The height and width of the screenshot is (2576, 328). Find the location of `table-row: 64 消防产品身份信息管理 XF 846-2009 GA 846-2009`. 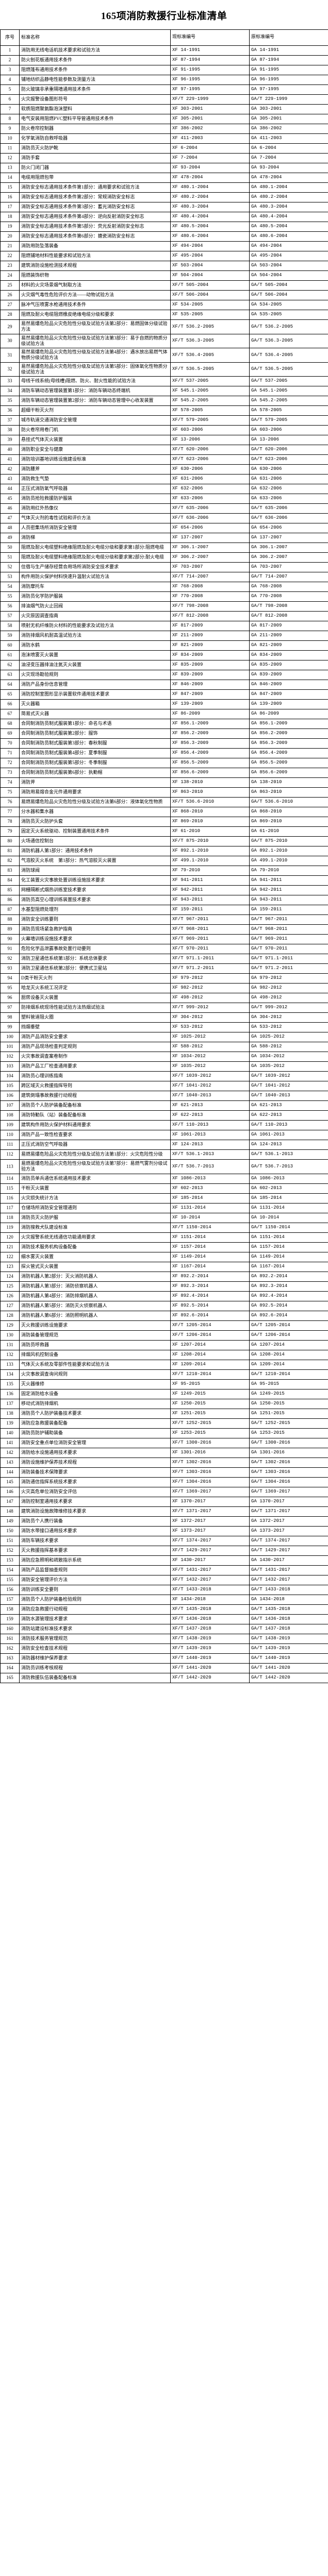

table-row: 64 消防产品身份信息管理 XF 846-2009 GA 846-2009 is located at coordinates (164, 685).